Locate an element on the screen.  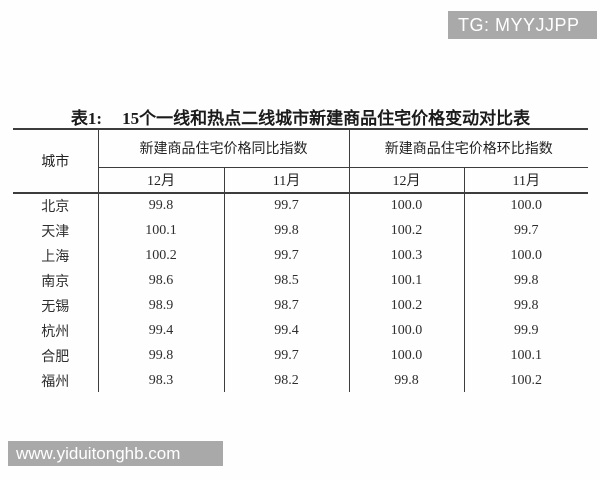
table-row-hefei: 合肥 99.8 99.7 100.0 100.1 is located at coordinates (300, 355).